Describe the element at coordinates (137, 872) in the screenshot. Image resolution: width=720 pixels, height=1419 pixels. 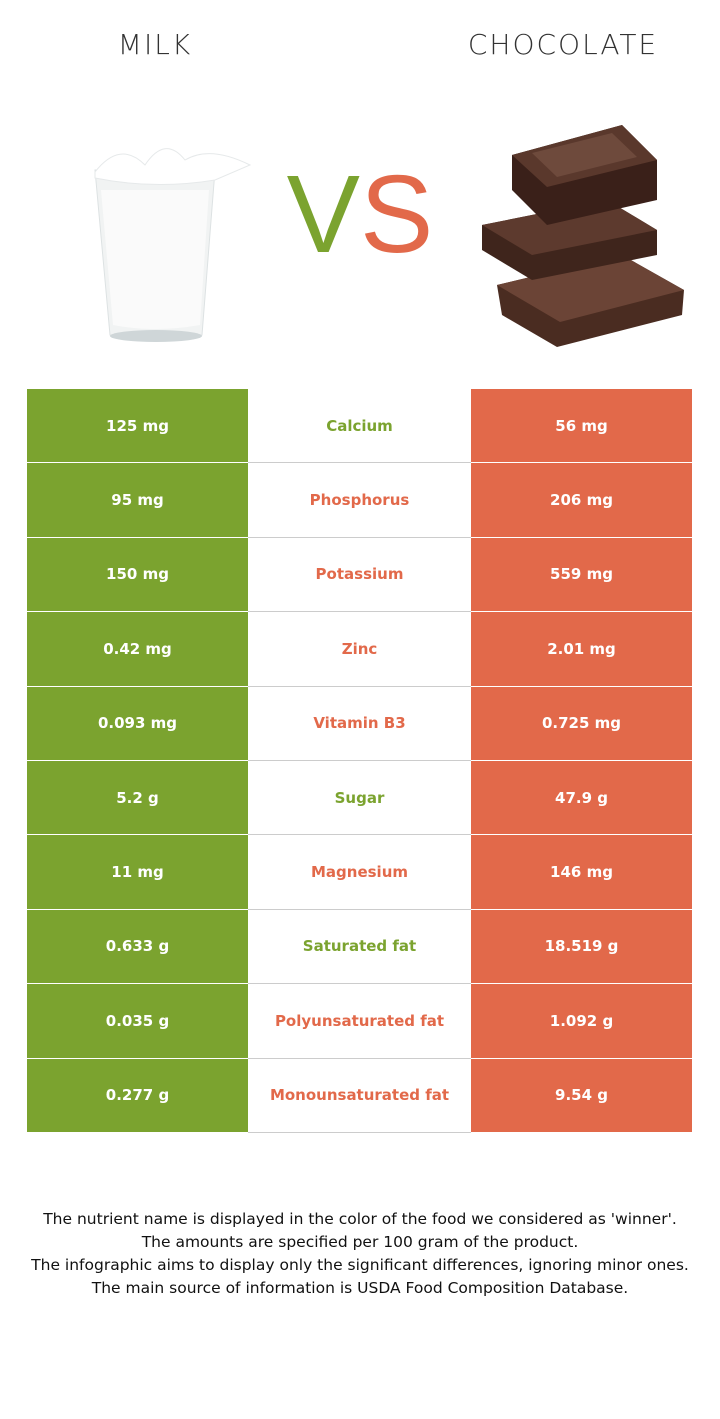
I see `left-value: 11 mg` at that location.